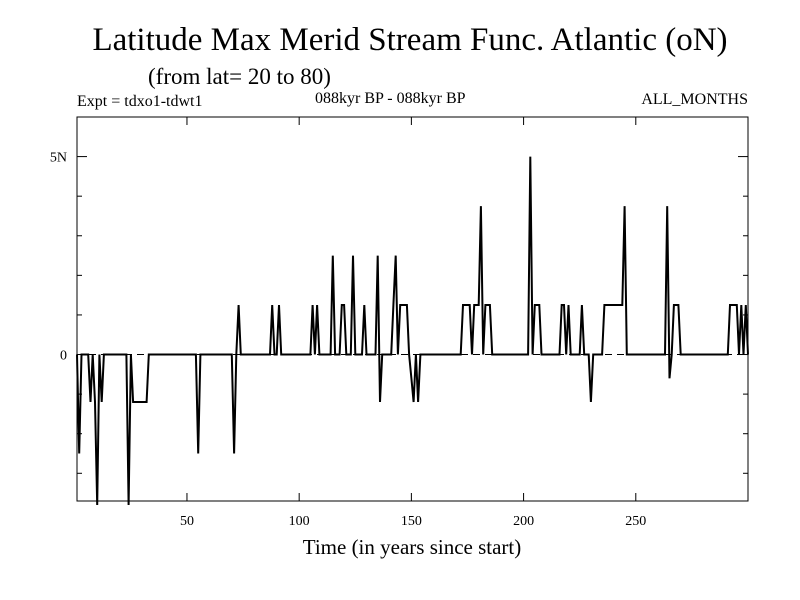 The height and width of the screenshot is (600, 800). Describe the element at coordinates (523, 521) in the screenshot. I see `x-tick-label: 200` at that location.